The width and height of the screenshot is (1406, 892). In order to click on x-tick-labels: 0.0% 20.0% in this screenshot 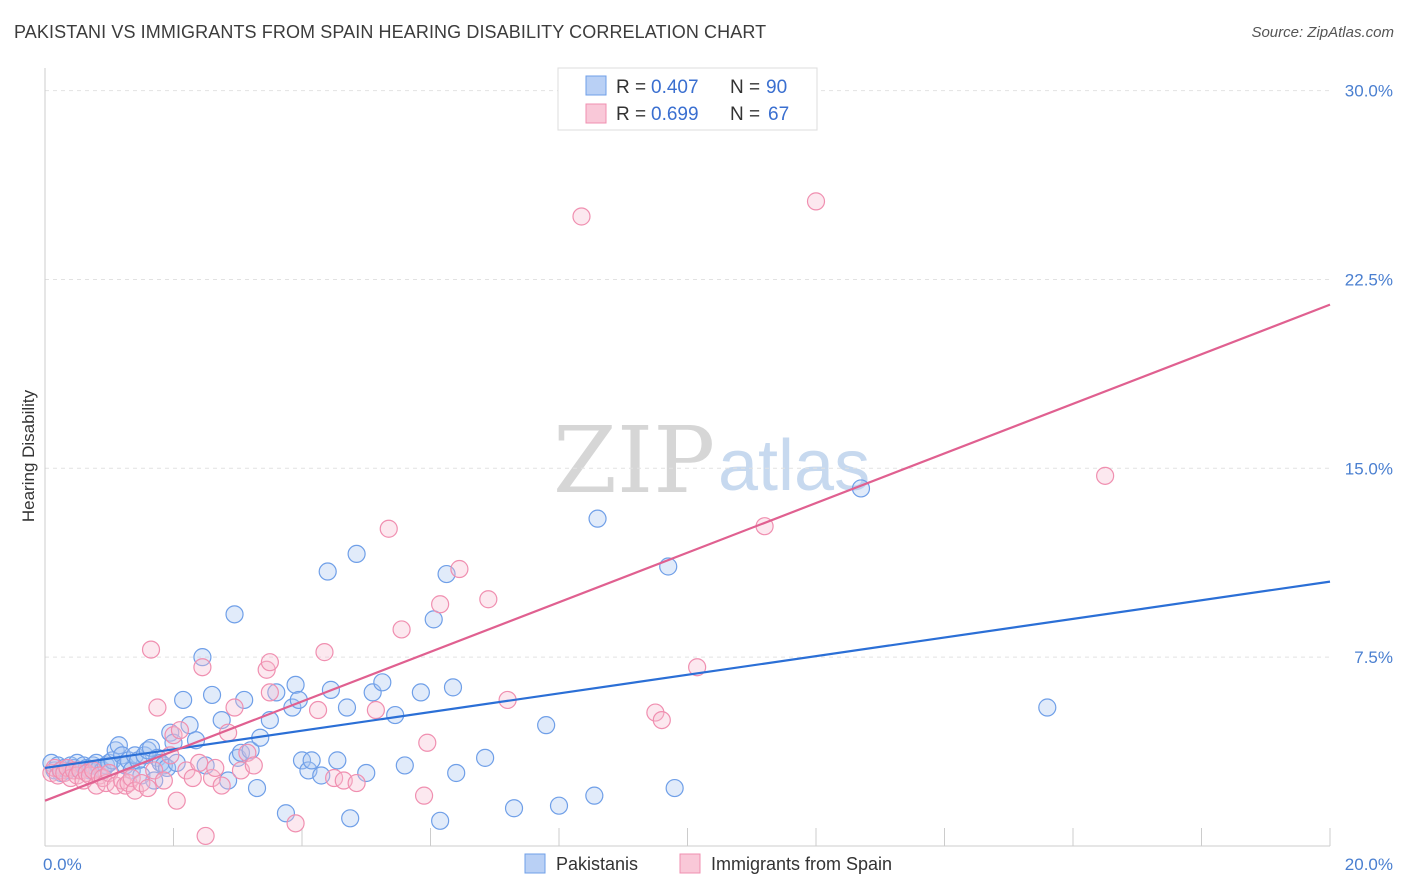, I will do `click(718, 864)`.